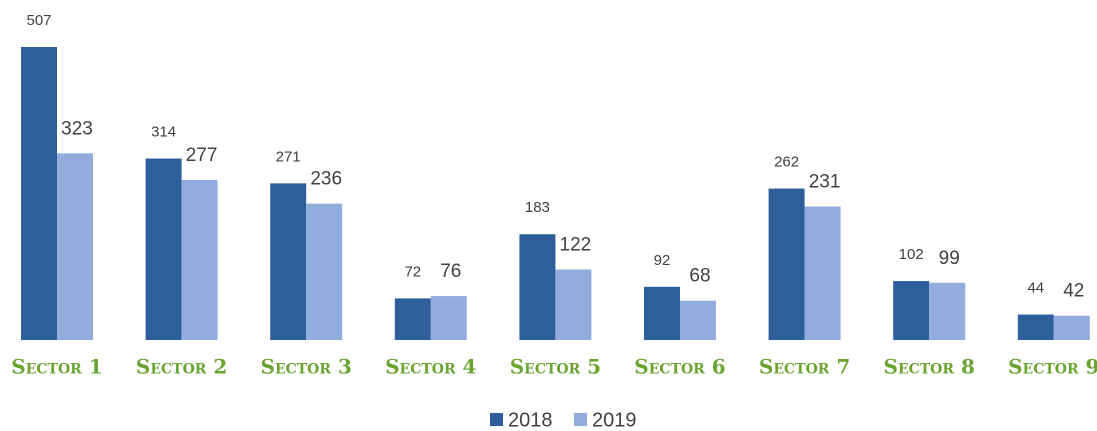 The width and height of the screenshot is (1097, 431). What do you see at coordinates (555, 367) in the screenshot?
I see `x-tick-label: Sector 5` at bounding box center [555, 367].